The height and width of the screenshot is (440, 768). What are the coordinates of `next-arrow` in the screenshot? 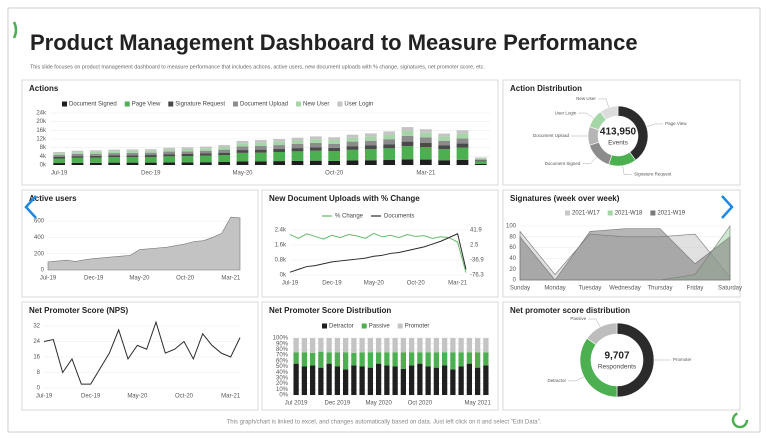 It's located at (727, 207).